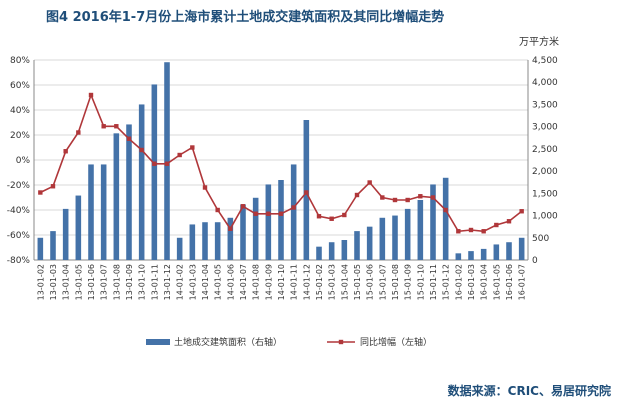 The image size is (621, 405). What do you see at coordinates (545, 150) in the screenshot?
I see `right-axis-tick-label: 2,500` at bounding box center [545, 150].